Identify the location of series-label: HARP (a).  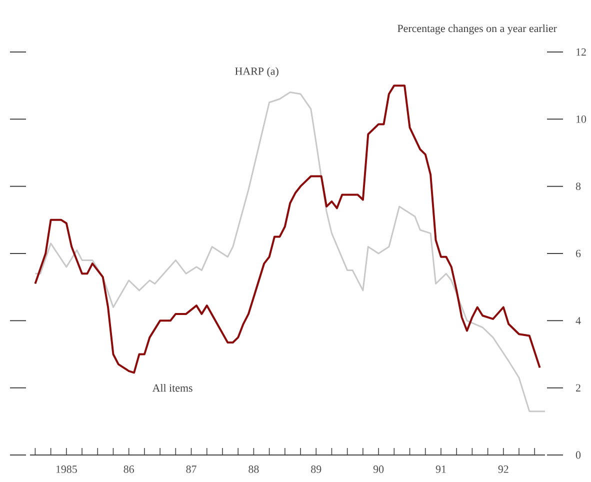
(256, 72).